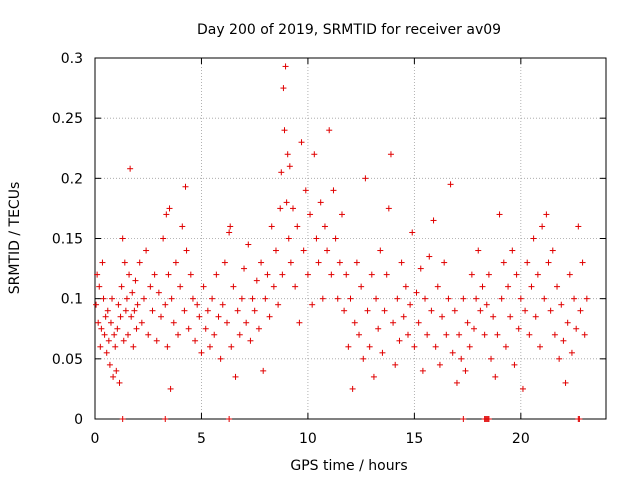  What do you see at coordinates (414, 439) in the screenshot?
I see `x-tick-label: 15` at bounding box center [414, 439].